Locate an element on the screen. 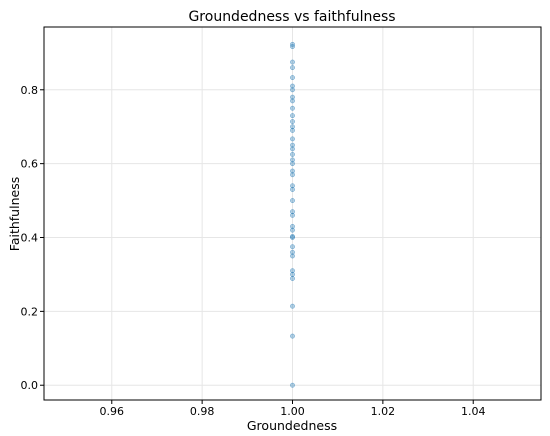 This screenshot has height=436, width=550. y-tick-label: 0.0 is located at coordinates (30, 385).